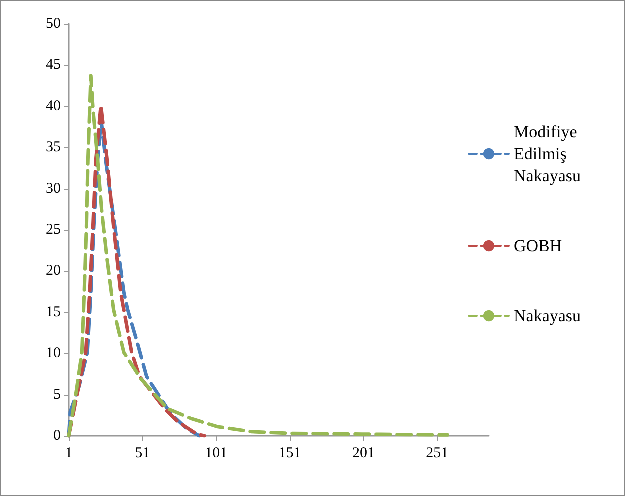 Image resolution: width=625 pixels, height=496 pixels. I want to click on y-tick-label: 10, so click(53, 354).